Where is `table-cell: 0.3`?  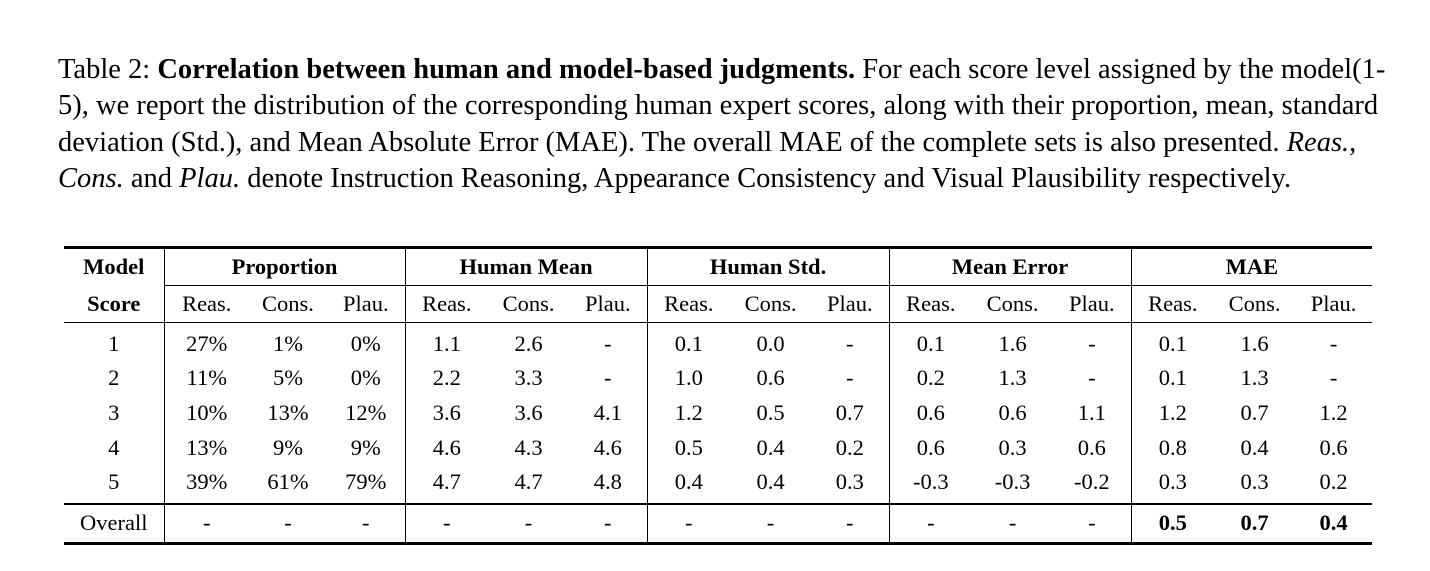
table-cell: 0.3 is located at coordinates (1012, 448).